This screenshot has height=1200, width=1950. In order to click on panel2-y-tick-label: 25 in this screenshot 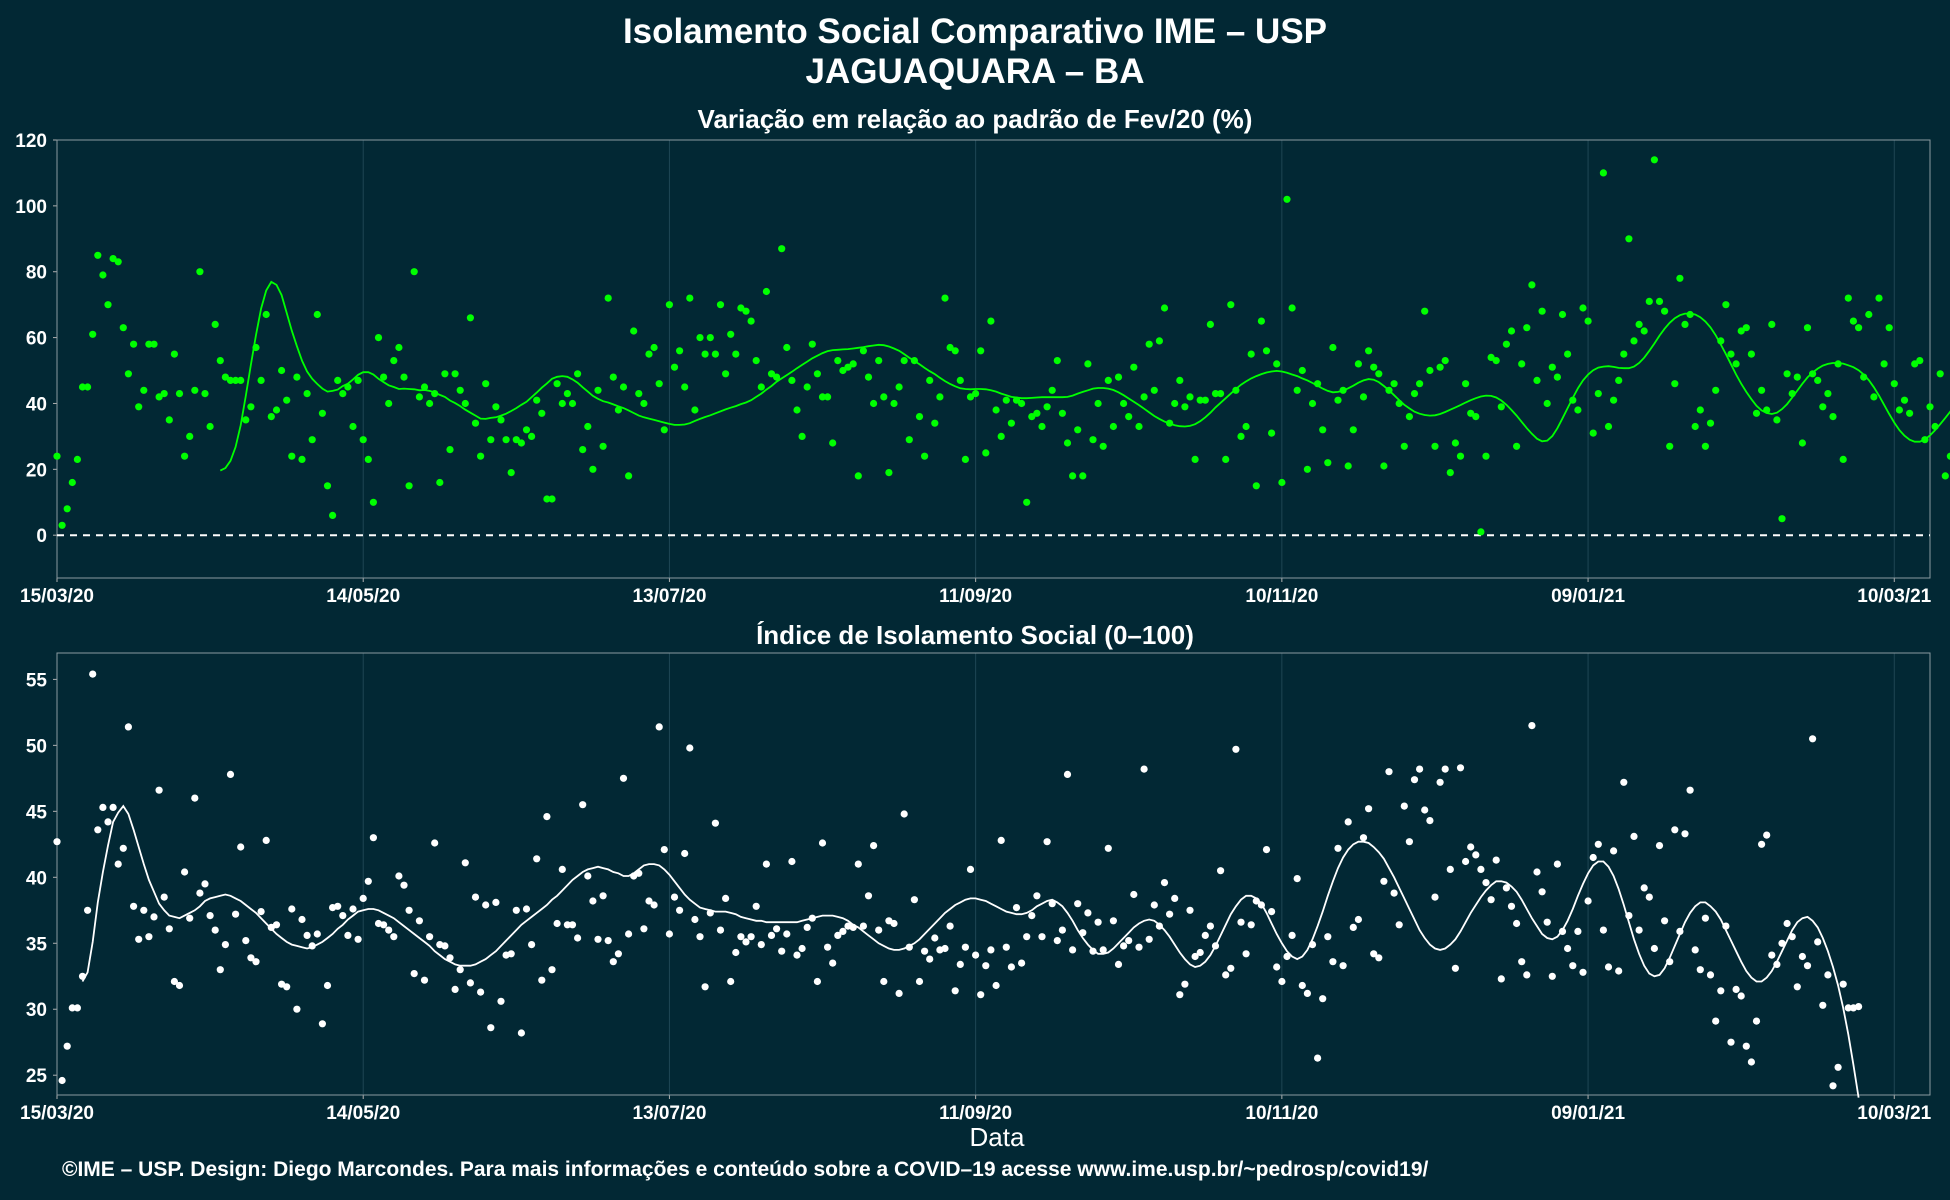, I will do `click(37, 1076)`.